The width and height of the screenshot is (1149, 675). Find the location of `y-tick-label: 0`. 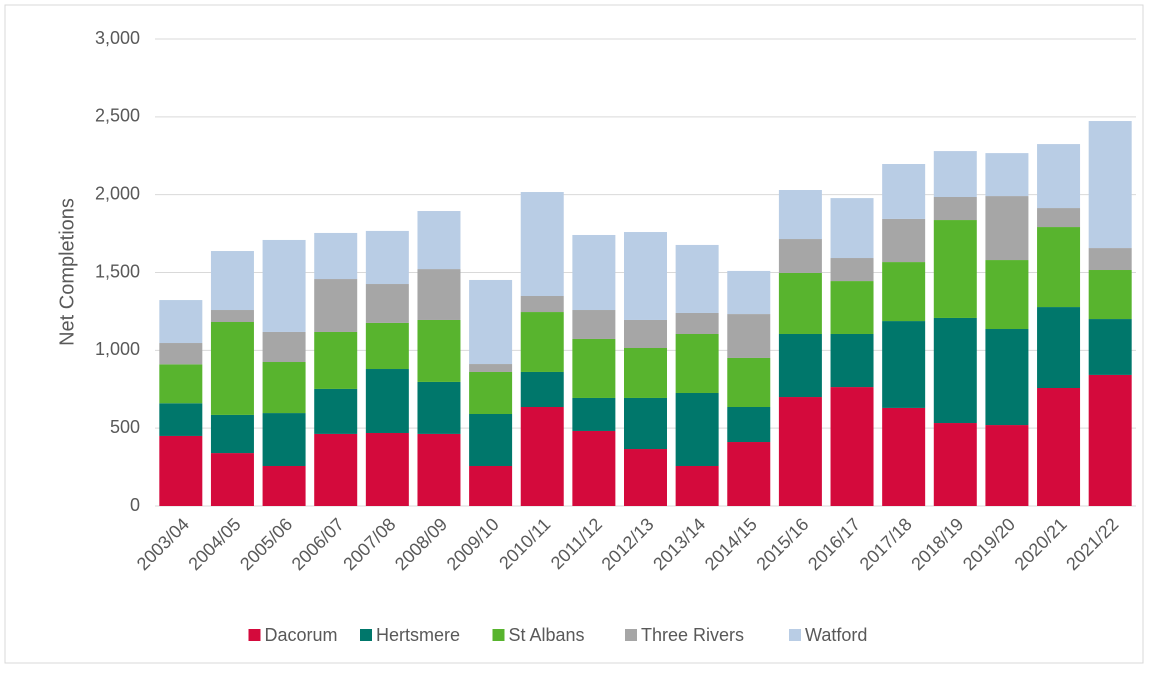

y-tick-label: 0 is located at coordinates (135, 505).